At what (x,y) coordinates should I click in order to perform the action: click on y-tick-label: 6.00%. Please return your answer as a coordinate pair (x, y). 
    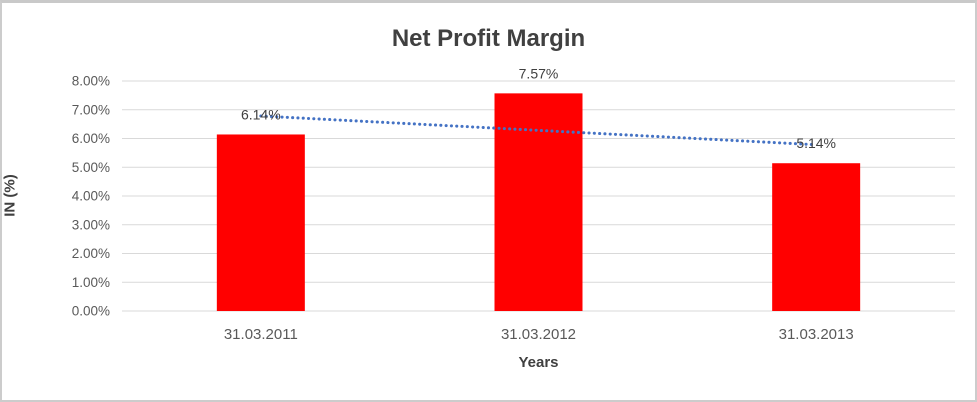
    Looking at the image, I should click on (91, 138).